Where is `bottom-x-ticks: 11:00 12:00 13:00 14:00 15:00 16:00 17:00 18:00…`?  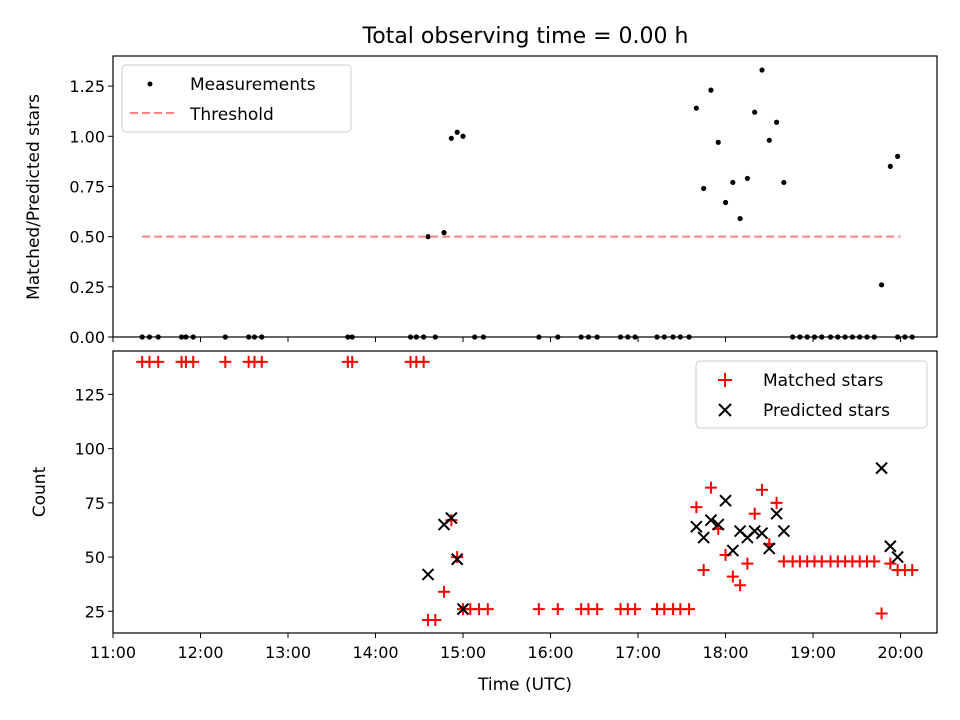
bottom-x-ticks: 11:00 12:00 13:00 14:00 15:00 16:00 17:00 18:00… is located at coordinates (507, 647).